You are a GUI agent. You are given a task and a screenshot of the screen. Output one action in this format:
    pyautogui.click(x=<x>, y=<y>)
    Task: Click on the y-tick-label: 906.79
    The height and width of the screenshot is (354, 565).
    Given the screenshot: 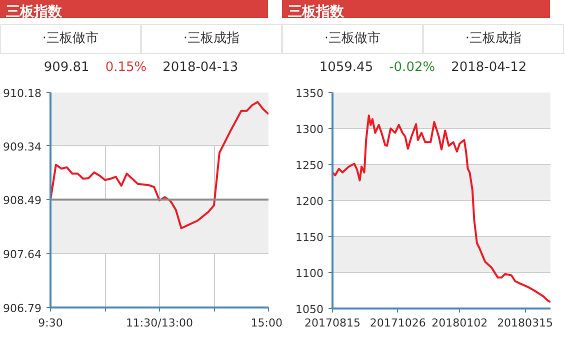 What is the action you would take?
    pyautogui.click(x=22, y=308)
    